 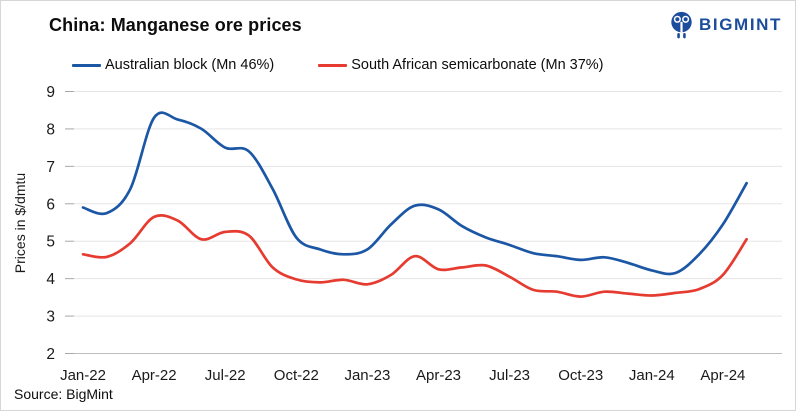 What do you see at coordinates (50, 279) in the screenshot?
I see `y-tick-label: 4` at bounding box center [50, 279].